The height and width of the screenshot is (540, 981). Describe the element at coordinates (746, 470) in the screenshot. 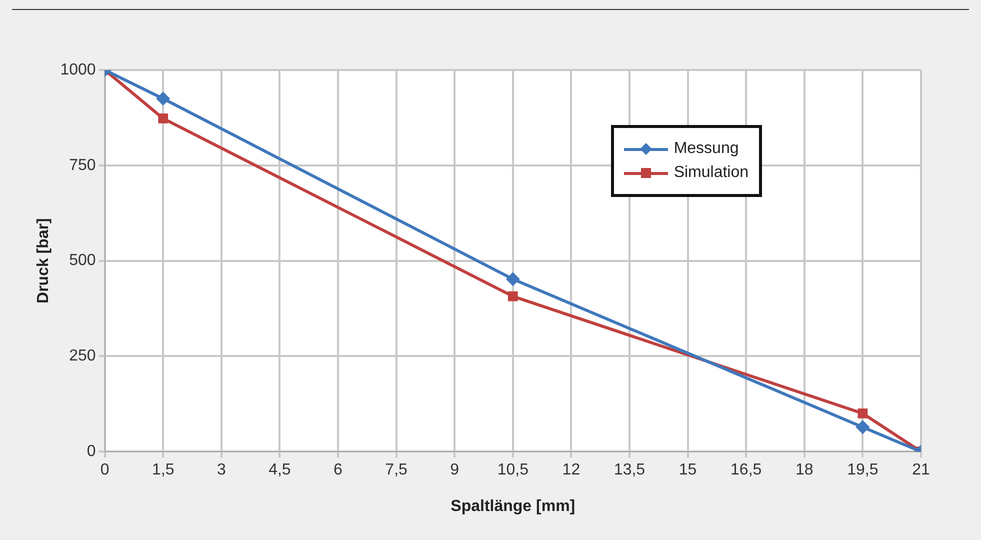

I see `x-tick-label: 16,5` at that location.